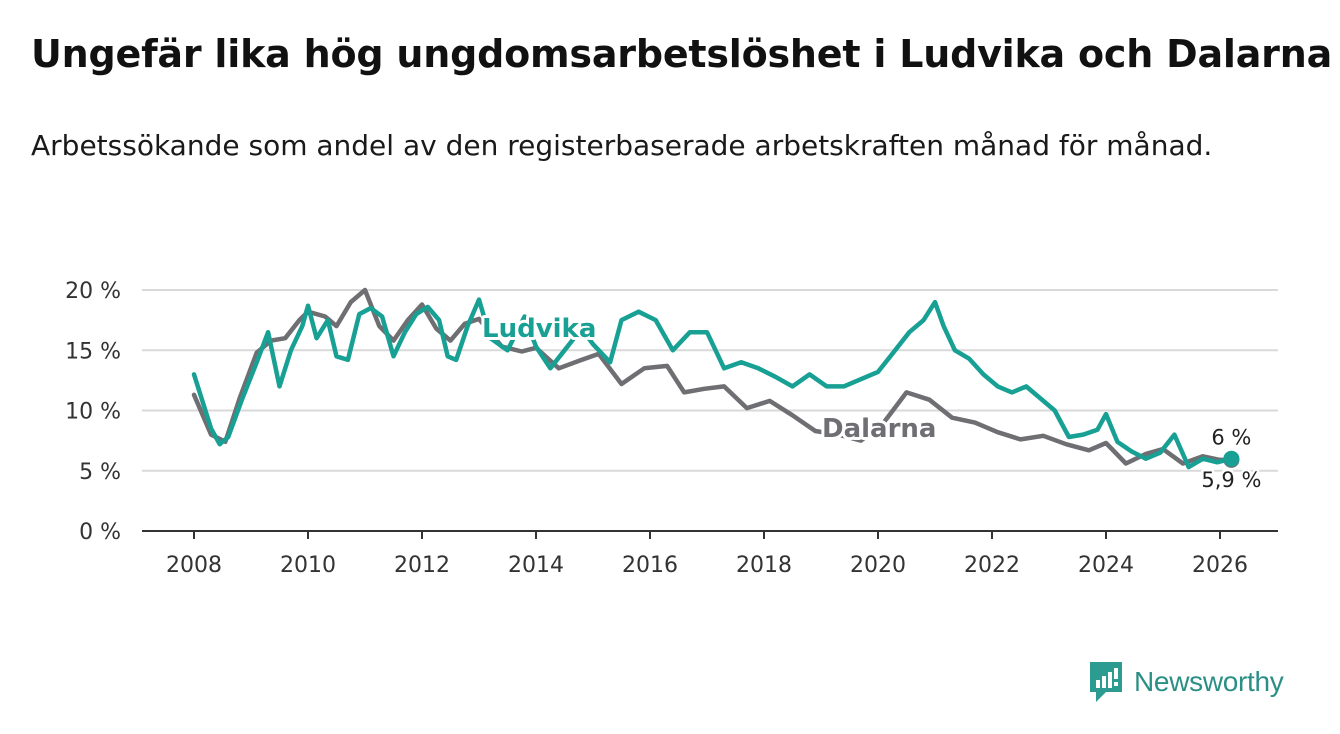 The width and height of the screenshot is (1340, 734). Describe the element at coordinates (194, 565) in the screenshot. I see `x-tick-label-2008: 2008` at that location.